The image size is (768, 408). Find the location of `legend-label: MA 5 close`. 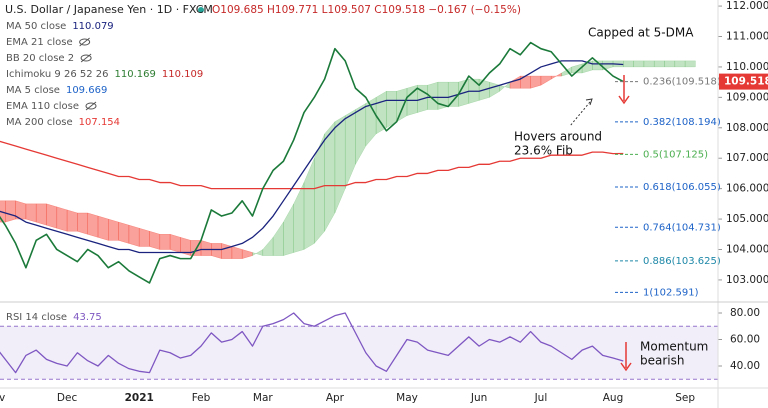

legend-label: MA 5 close is located at coordinates (33, 90).